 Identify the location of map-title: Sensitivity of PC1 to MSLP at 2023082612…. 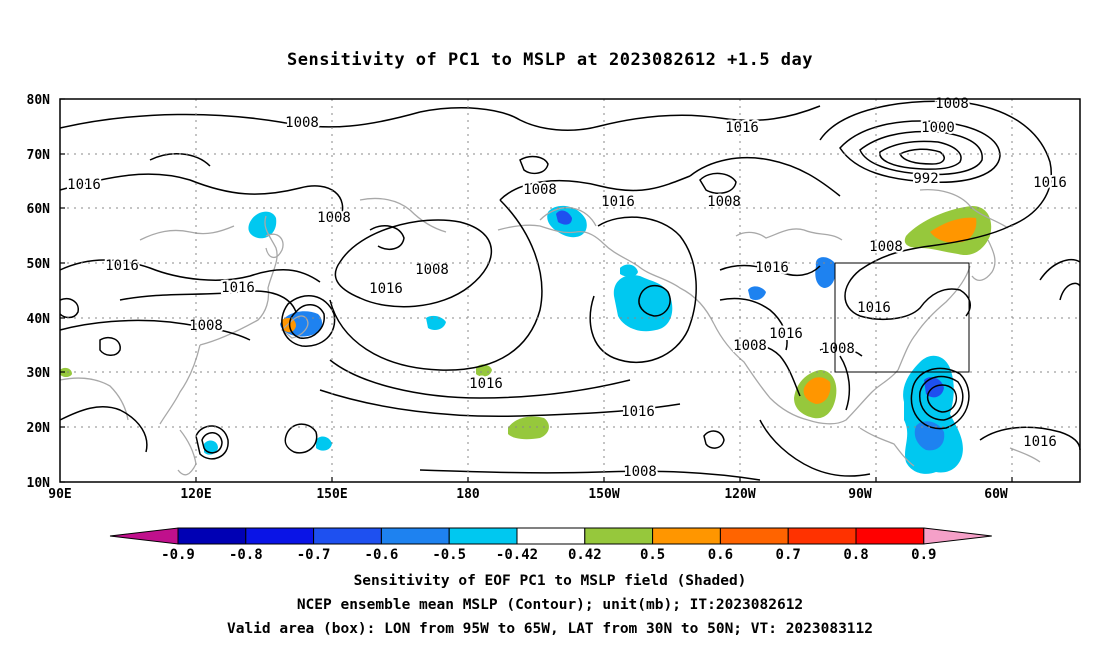
(549, 60).